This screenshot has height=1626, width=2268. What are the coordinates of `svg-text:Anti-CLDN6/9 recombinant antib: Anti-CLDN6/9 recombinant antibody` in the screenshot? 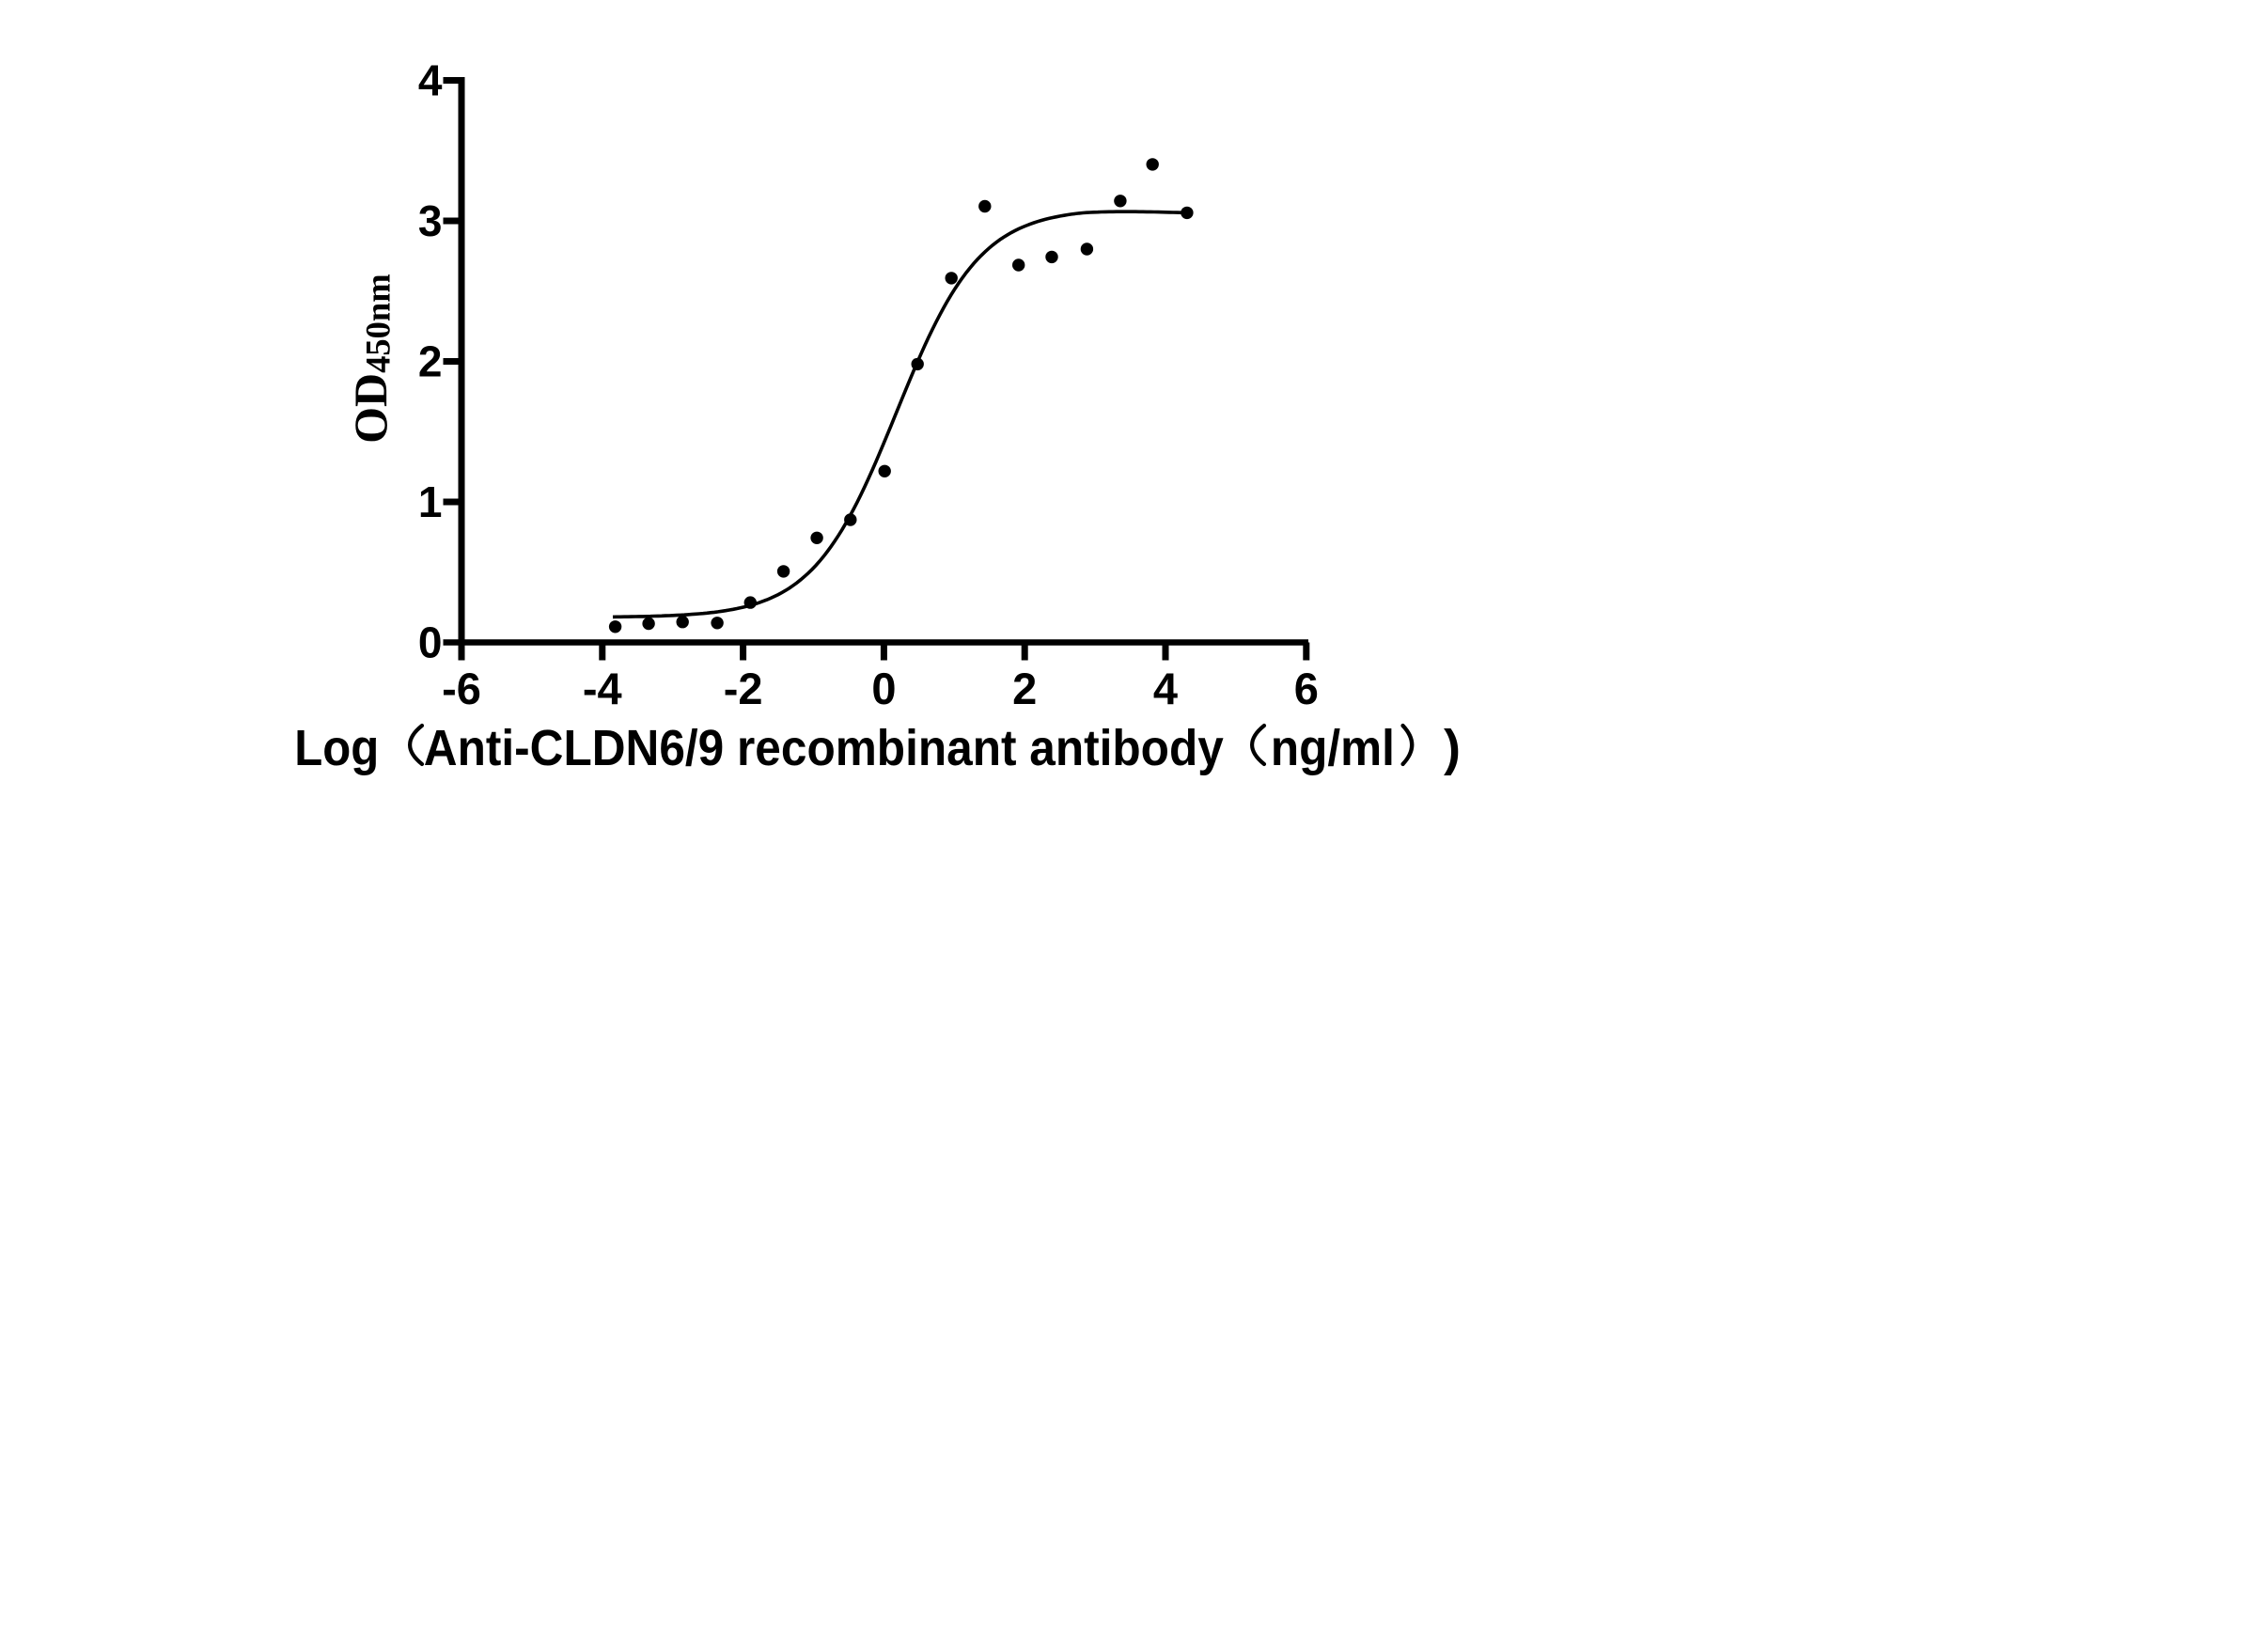 It's located at (824, 748).